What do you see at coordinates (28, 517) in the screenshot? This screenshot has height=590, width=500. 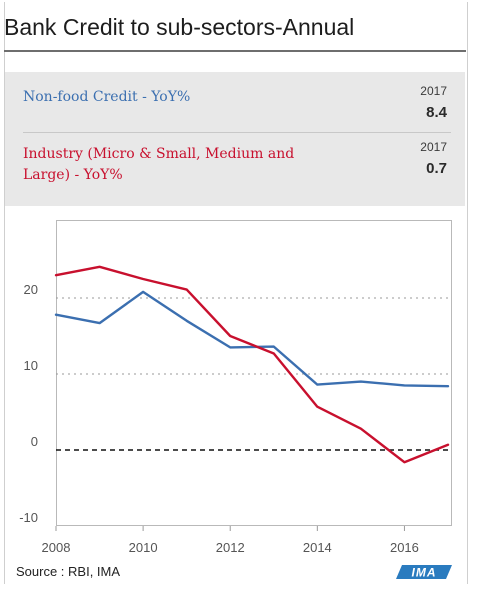 I see `y-tick-label: -10` at bounding box center [28, 517].